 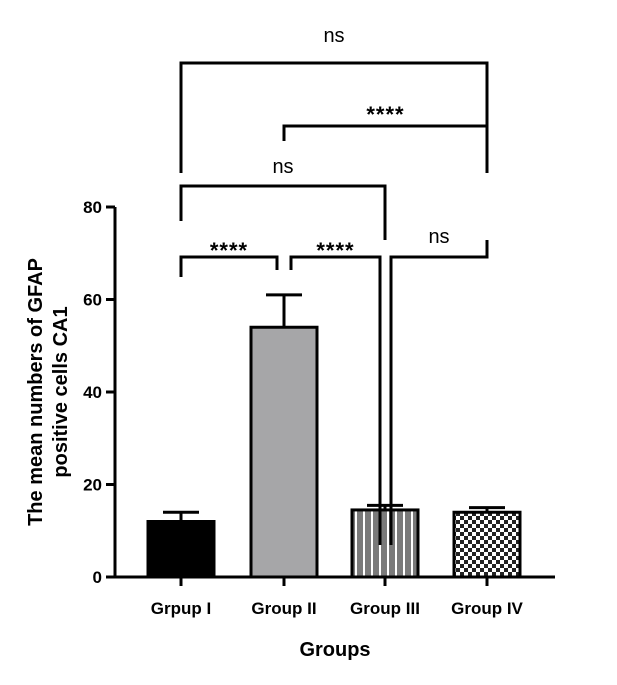 What do you see at coordinates (36, 392) in the screenshot?
I see `y-axis-title-line-1: The mean numbers of GFAP` at bounding box center [36, 392].